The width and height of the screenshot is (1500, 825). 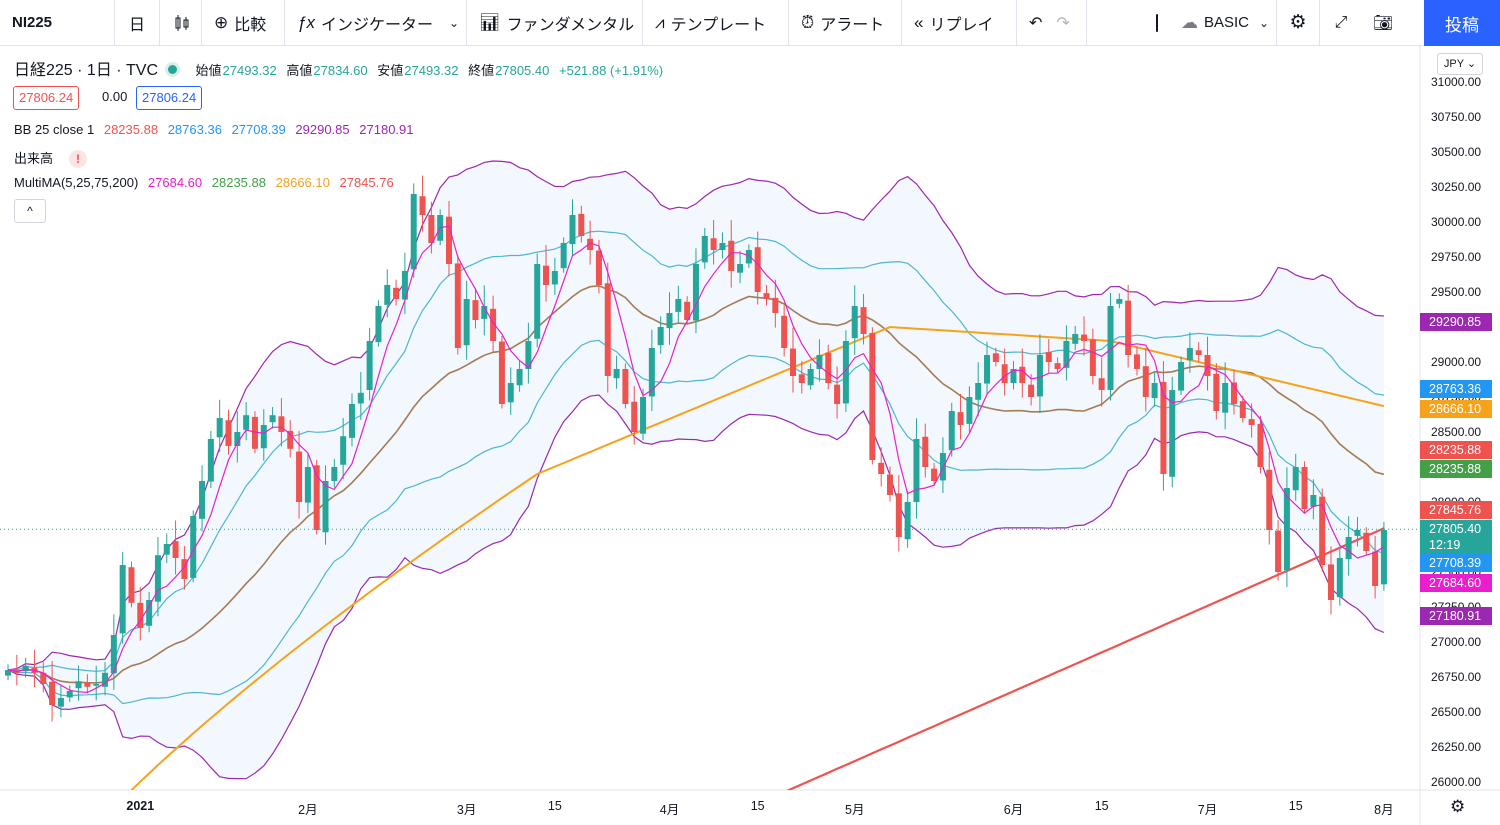 What do you see at coordinates (243, 23) in the screenshot?
I see `compare-button: ⊕ 比較` at bounding box center [243, 23].